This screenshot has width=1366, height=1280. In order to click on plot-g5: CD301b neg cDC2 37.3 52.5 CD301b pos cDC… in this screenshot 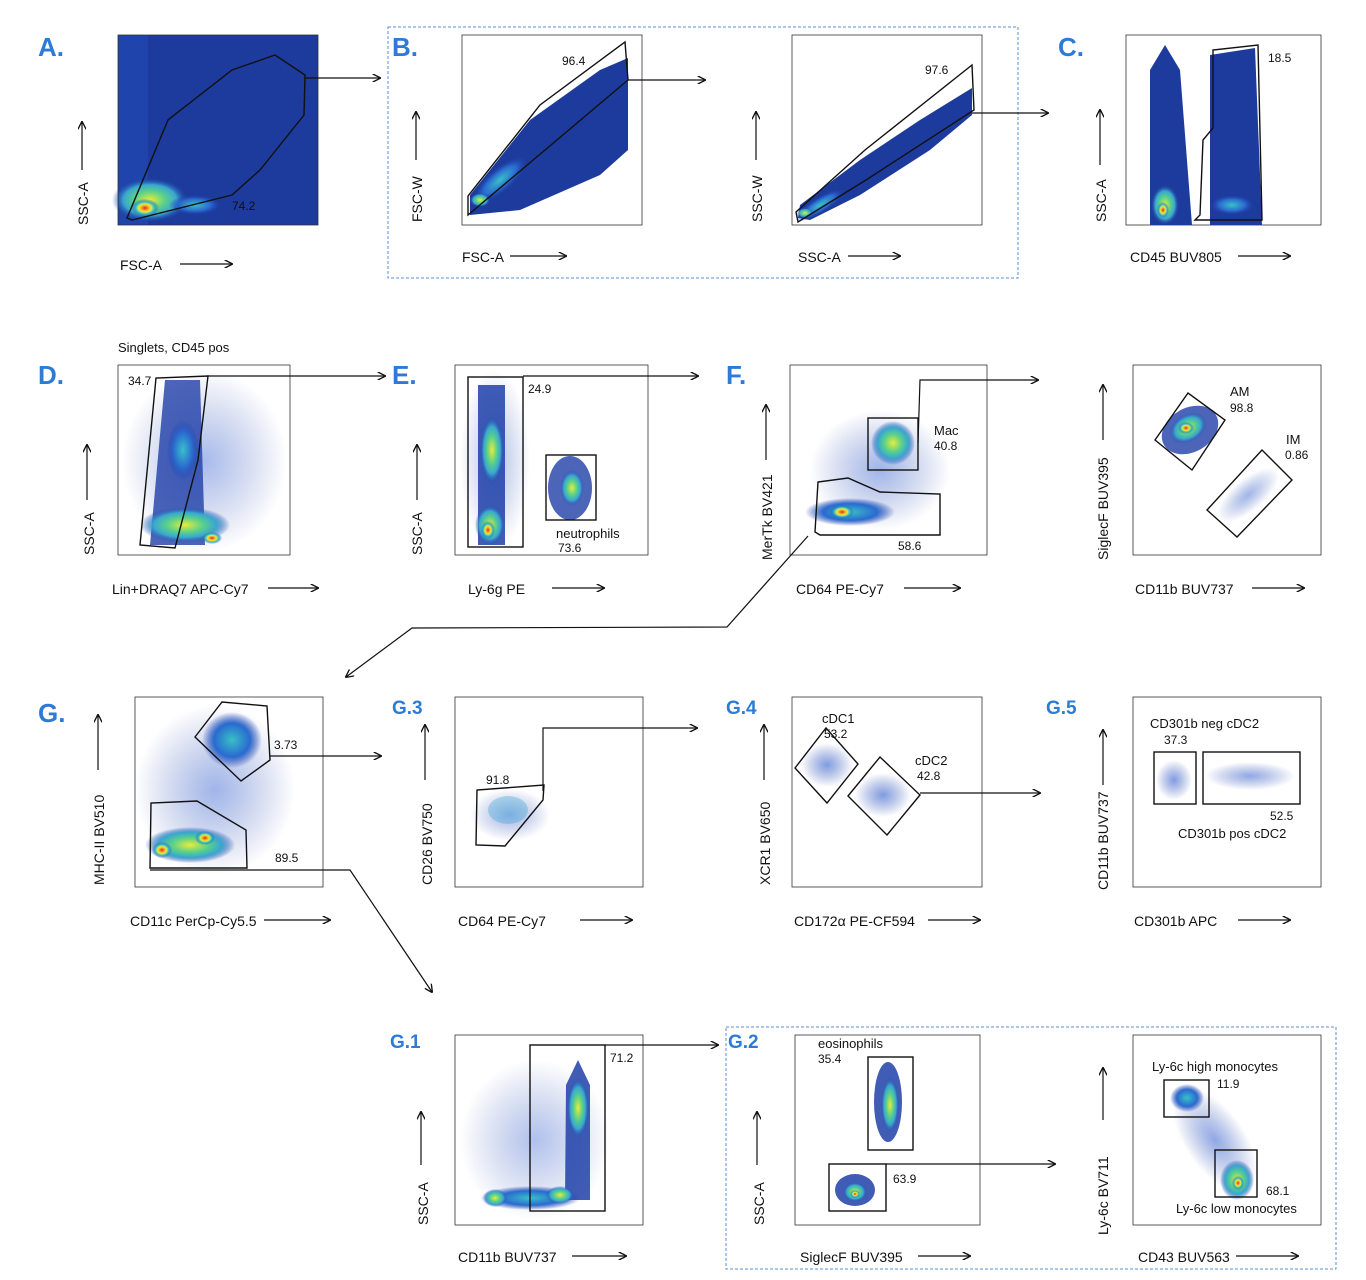, I will do `click(1208, 812)`.